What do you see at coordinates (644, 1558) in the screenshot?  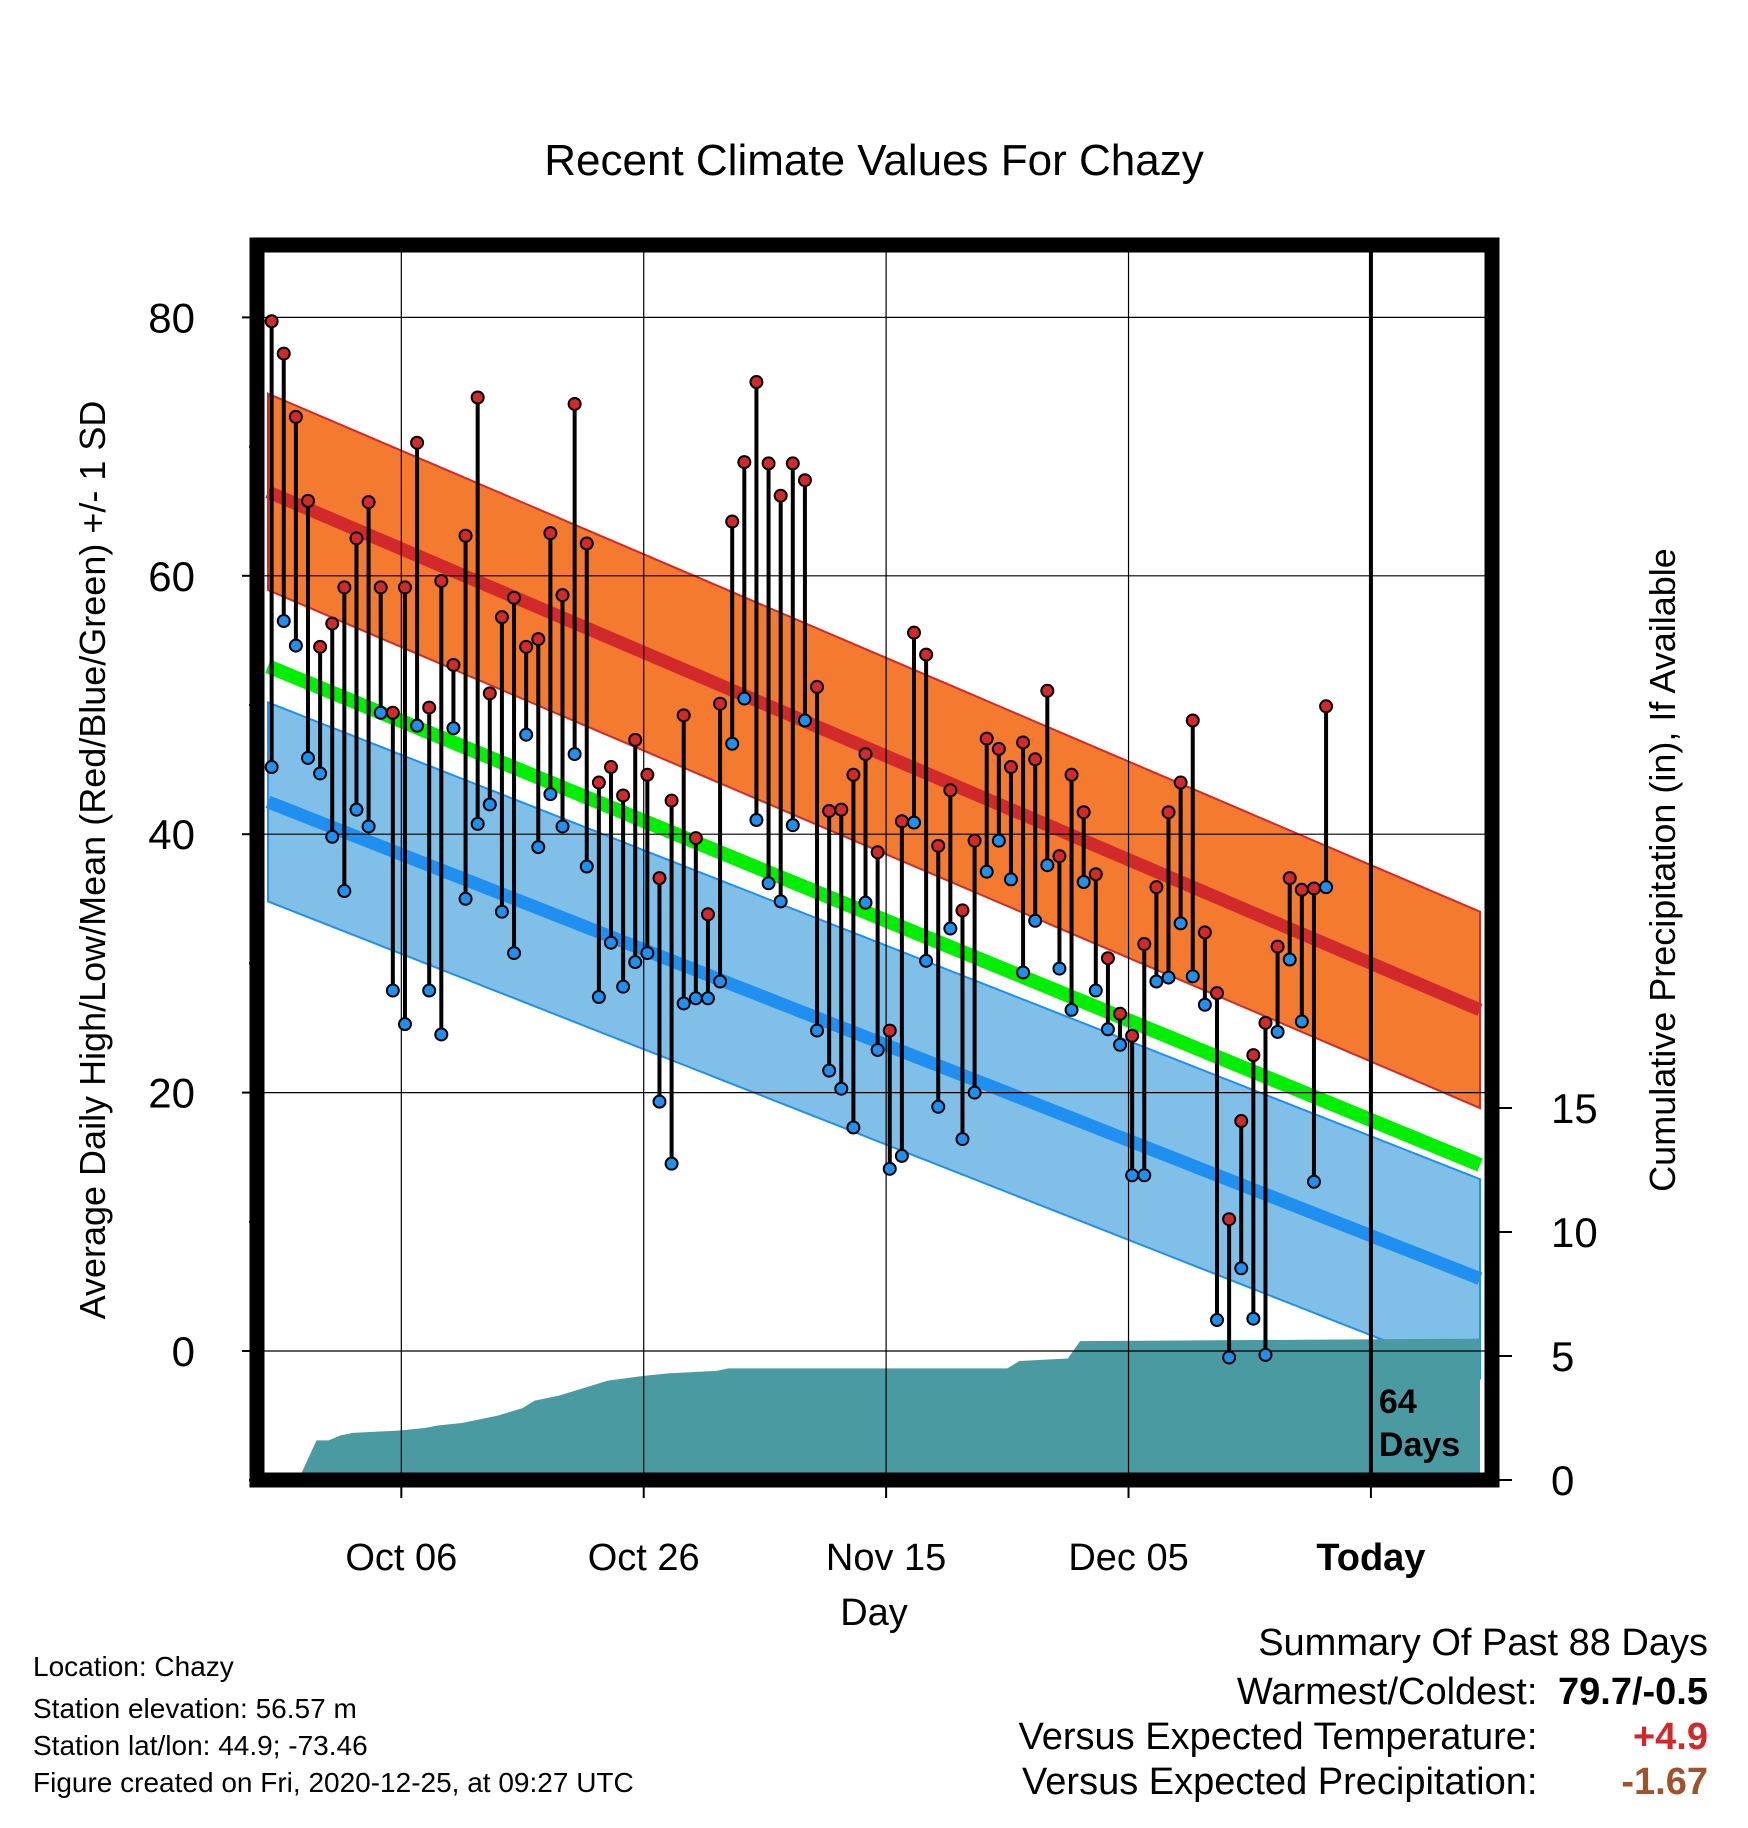 I see `x-tick-label: Oct 26` at bounding box center [644, 1558].